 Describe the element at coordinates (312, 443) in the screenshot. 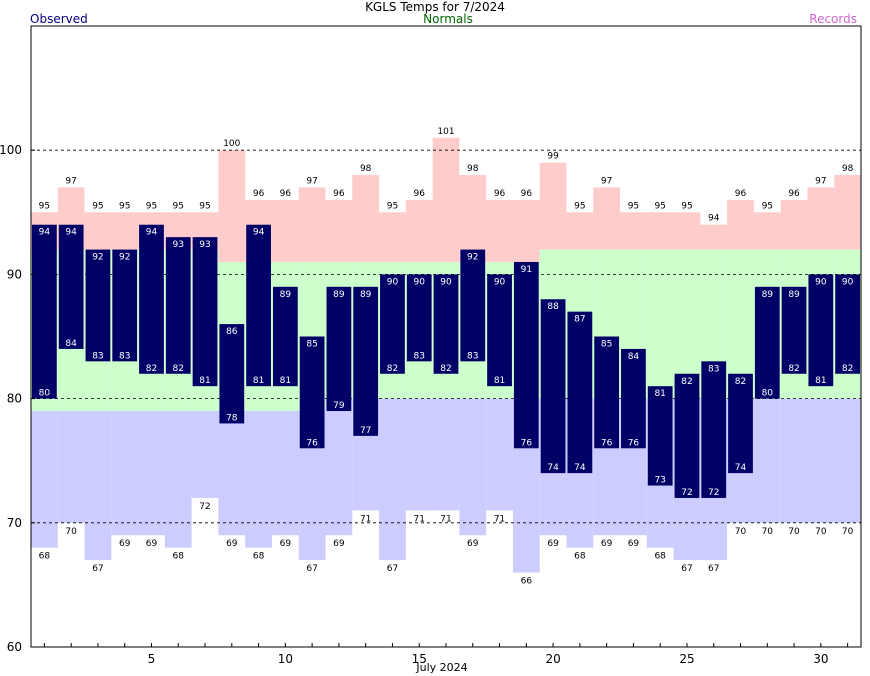

I see `observed-low-label: 76` at that location.